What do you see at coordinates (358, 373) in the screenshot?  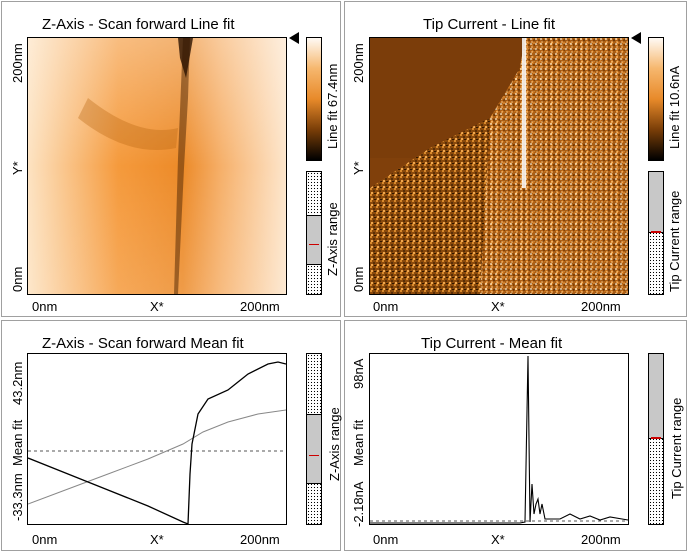 I see `y-axis-top-label: 98nA` at bounding box center [358, 373].